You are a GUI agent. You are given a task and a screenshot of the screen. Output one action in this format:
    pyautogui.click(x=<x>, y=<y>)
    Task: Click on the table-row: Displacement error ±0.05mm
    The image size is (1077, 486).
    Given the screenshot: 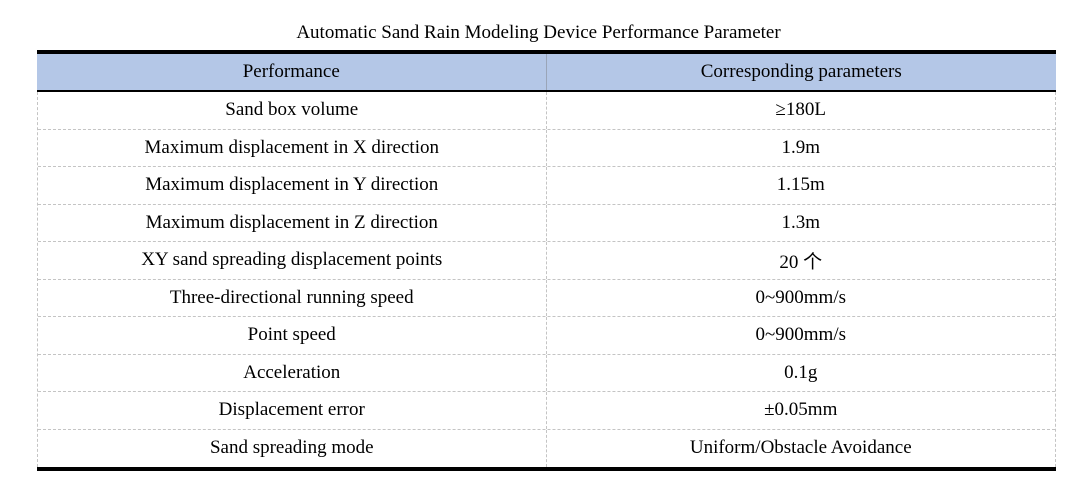 What is the action you would take?
    pyautogui.click(x=546, y=411)
    